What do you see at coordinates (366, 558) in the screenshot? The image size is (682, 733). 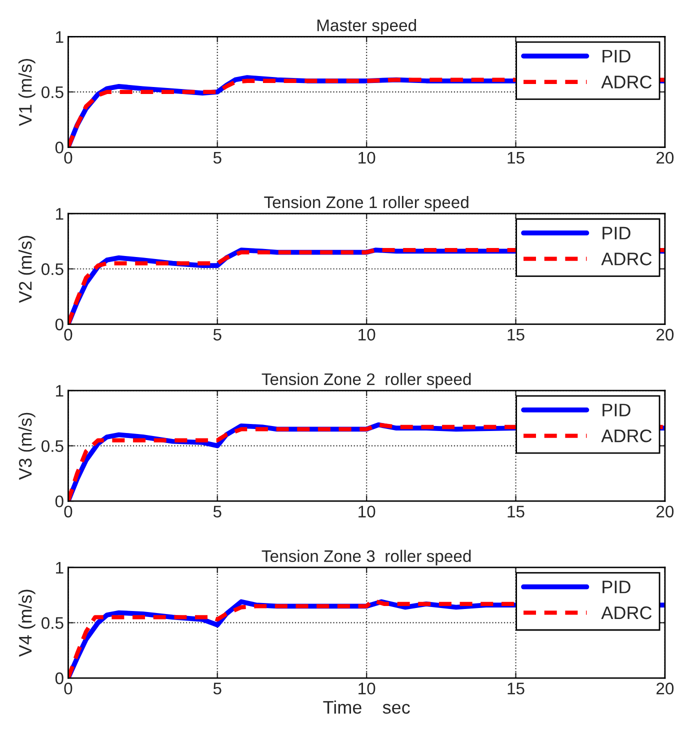 I see `chart-title: Tension Zone 3 roller speed` at bounding box center [366, 558].